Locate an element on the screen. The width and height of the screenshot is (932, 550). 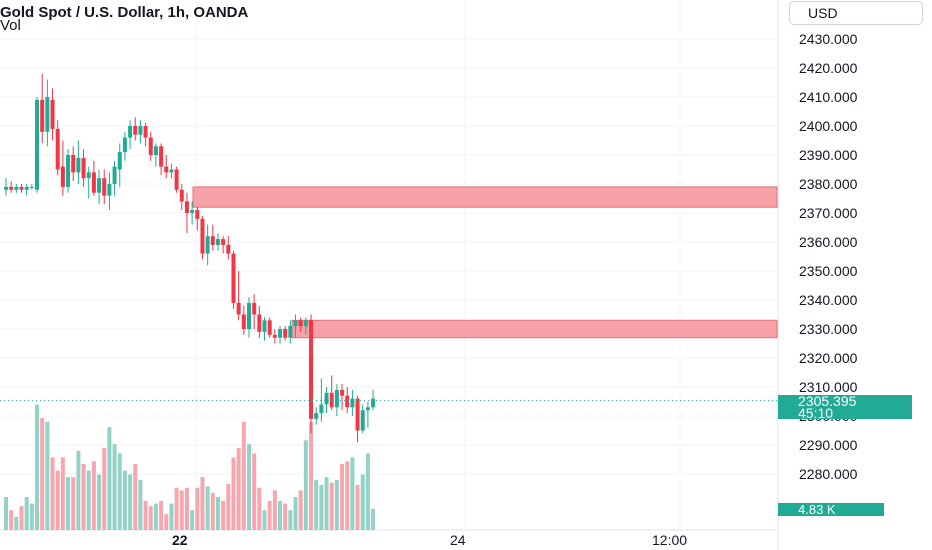
y-tick-label: 2410.000 is located at coordinates (828, 97).